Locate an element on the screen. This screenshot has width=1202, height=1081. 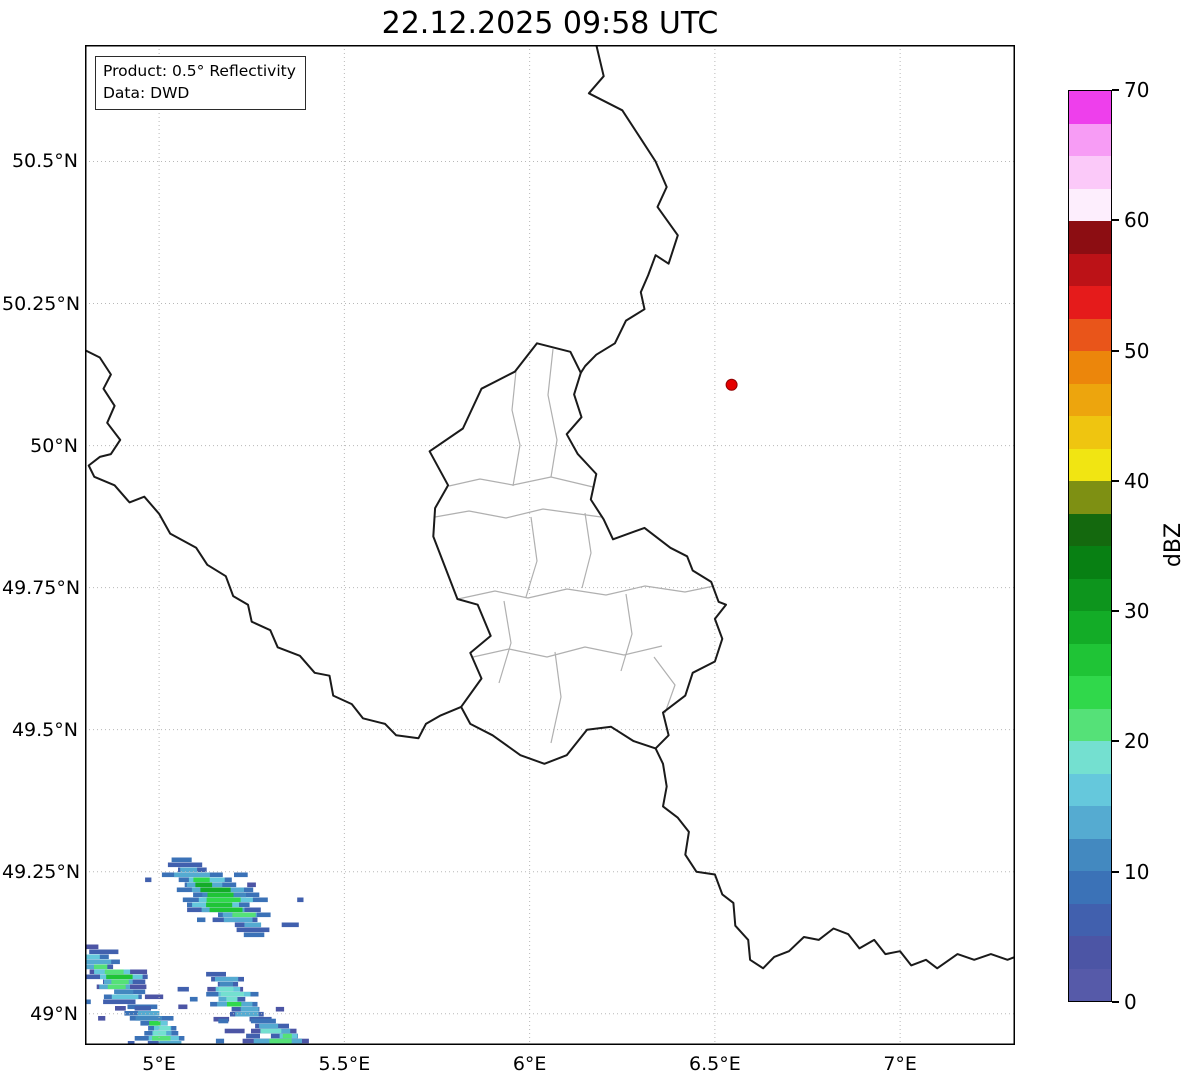
canton-borders is located at coordinates (574, 546).